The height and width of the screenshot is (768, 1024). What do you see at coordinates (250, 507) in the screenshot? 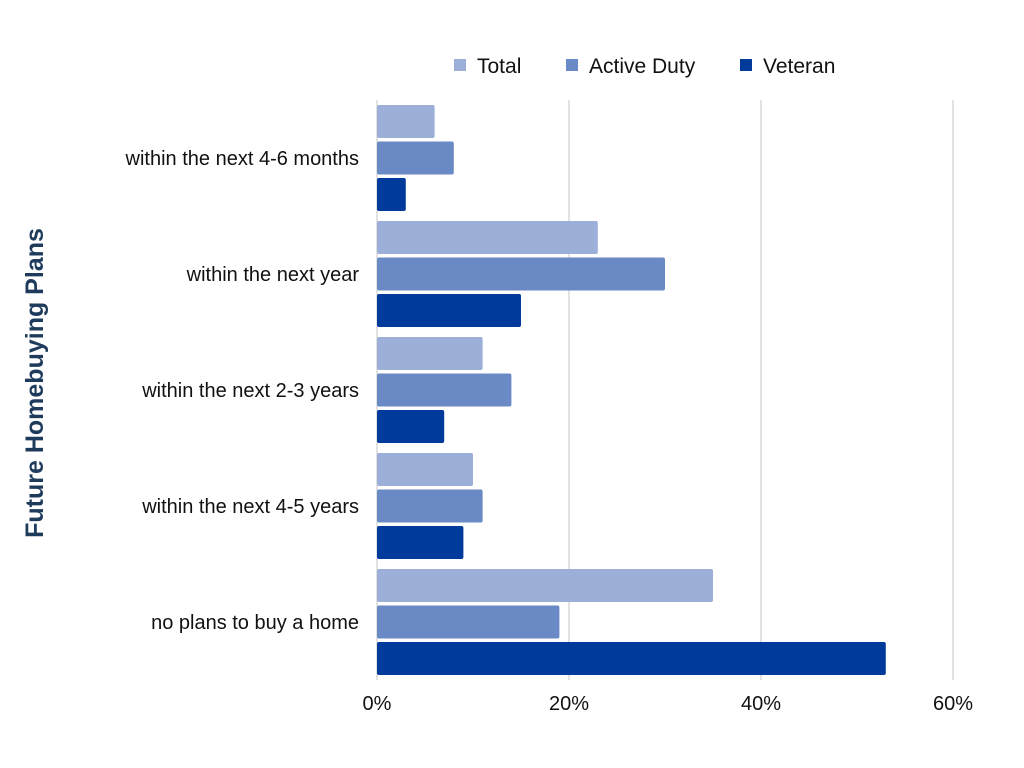
I see `category-label: within the next 4-5 years` at bounding box center [250, 507].